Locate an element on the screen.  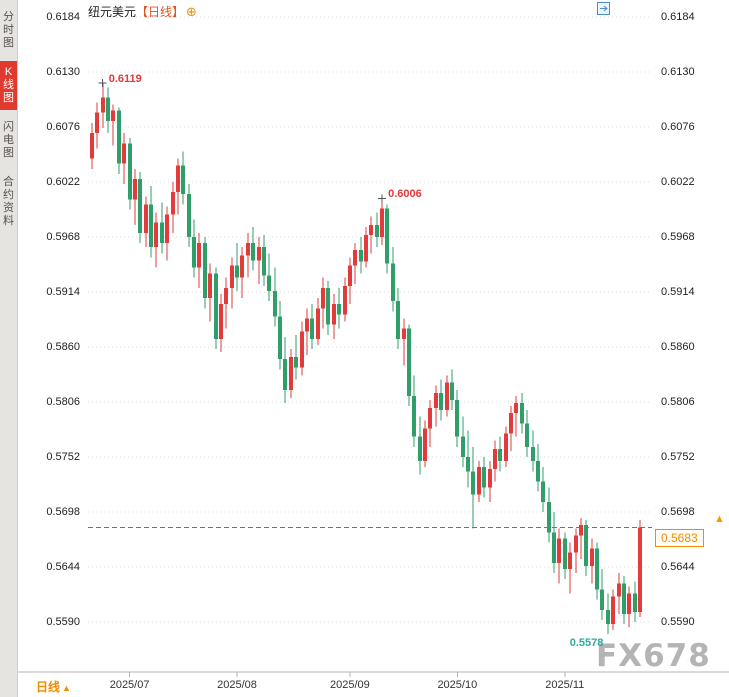
y-axis-label-right: 0.5644 is located at coordinates (678, 567).